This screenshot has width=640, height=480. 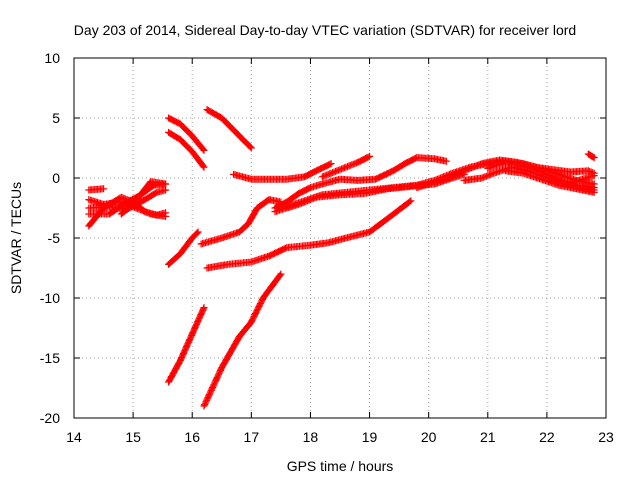 I want to click on x-tick-label: 14, so click(x=74, y=437).